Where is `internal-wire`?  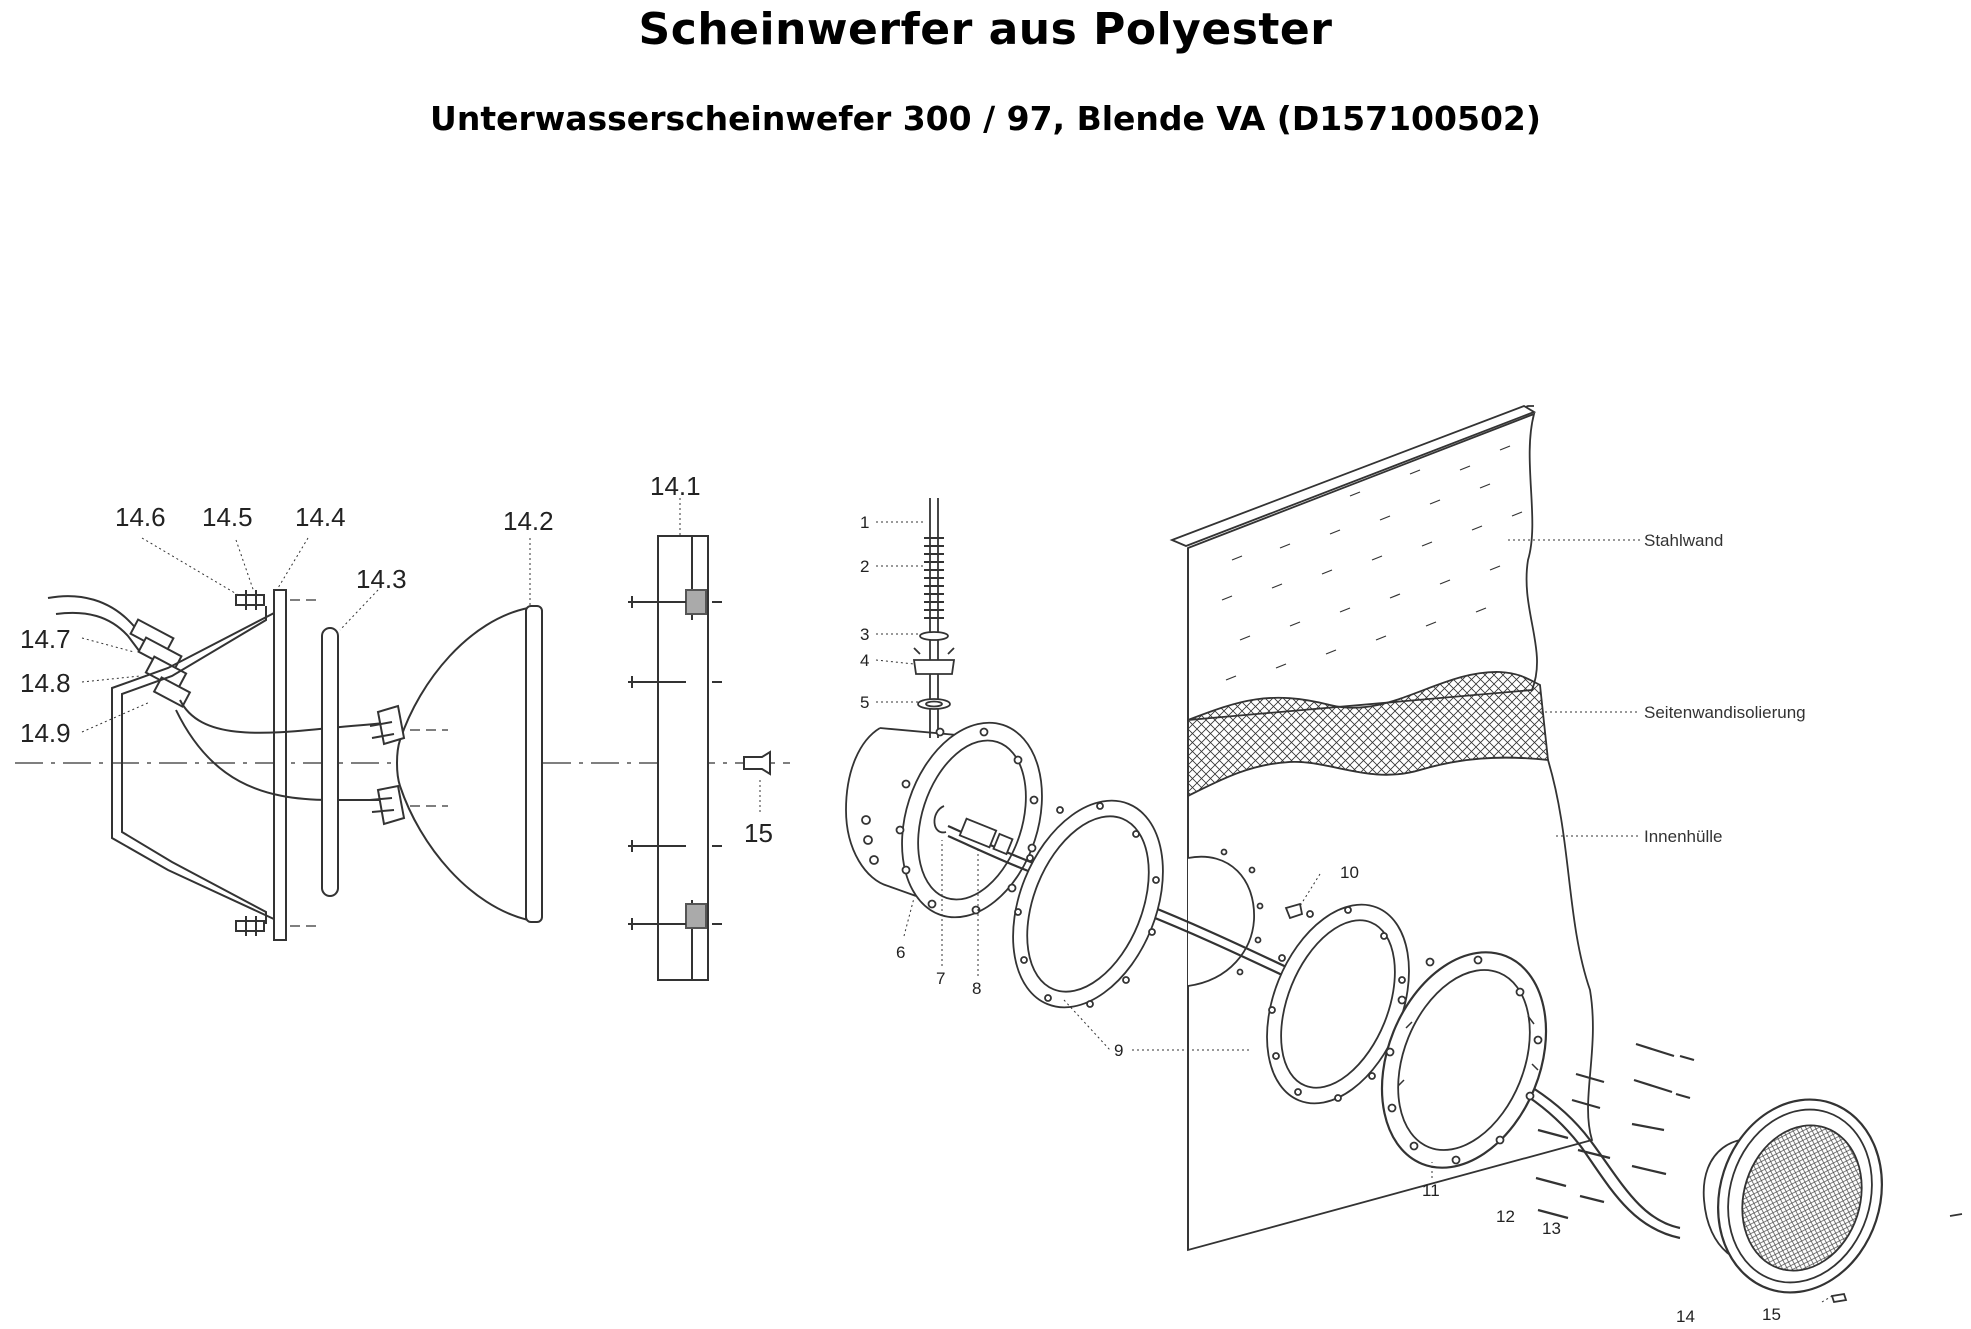
internal-wire is located at coordinates (286, 716).